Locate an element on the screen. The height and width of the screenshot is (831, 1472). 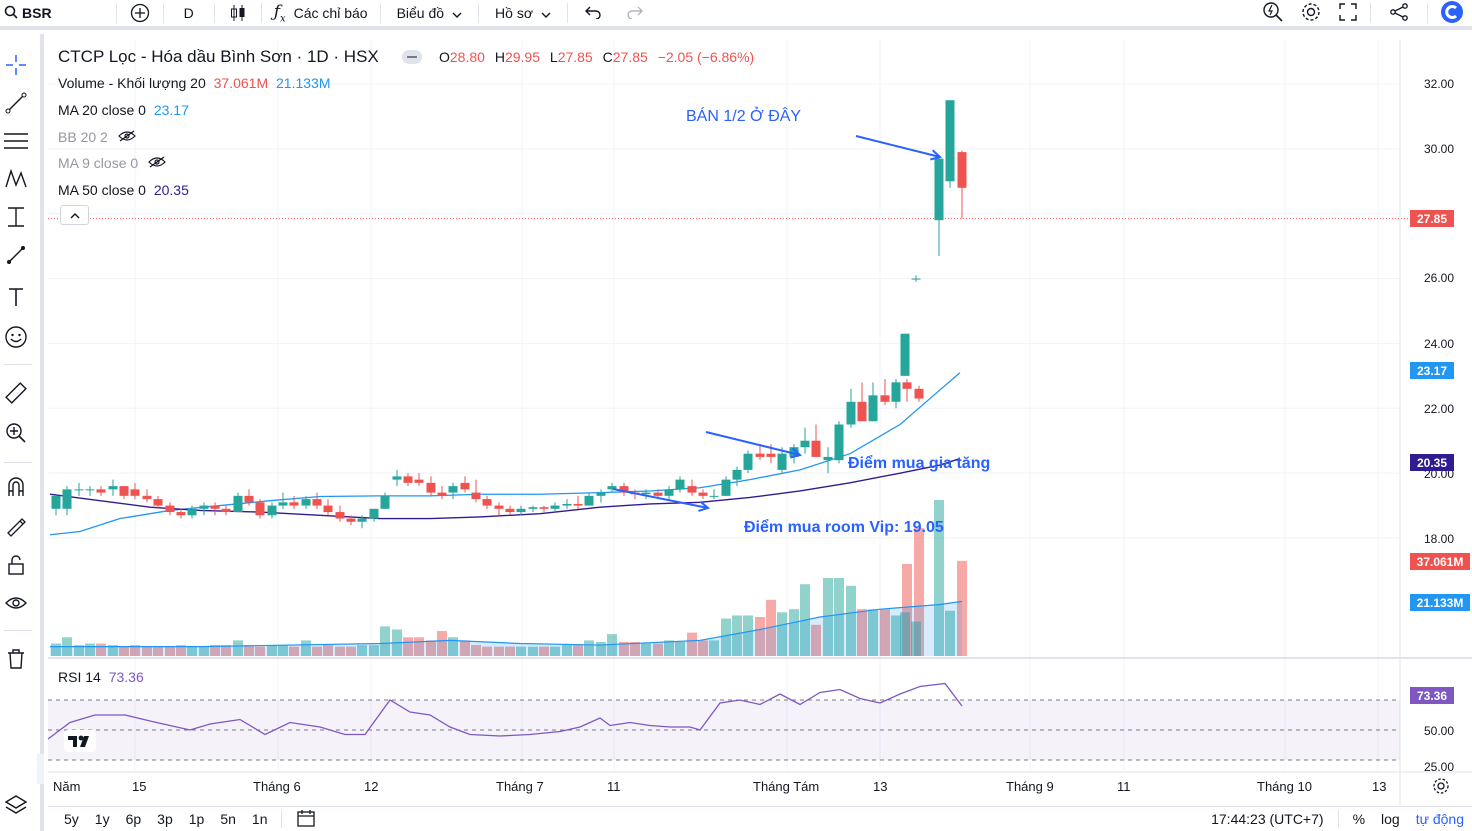
chart-menu-button: Biểu đồ is located at coordinates (429, 14).